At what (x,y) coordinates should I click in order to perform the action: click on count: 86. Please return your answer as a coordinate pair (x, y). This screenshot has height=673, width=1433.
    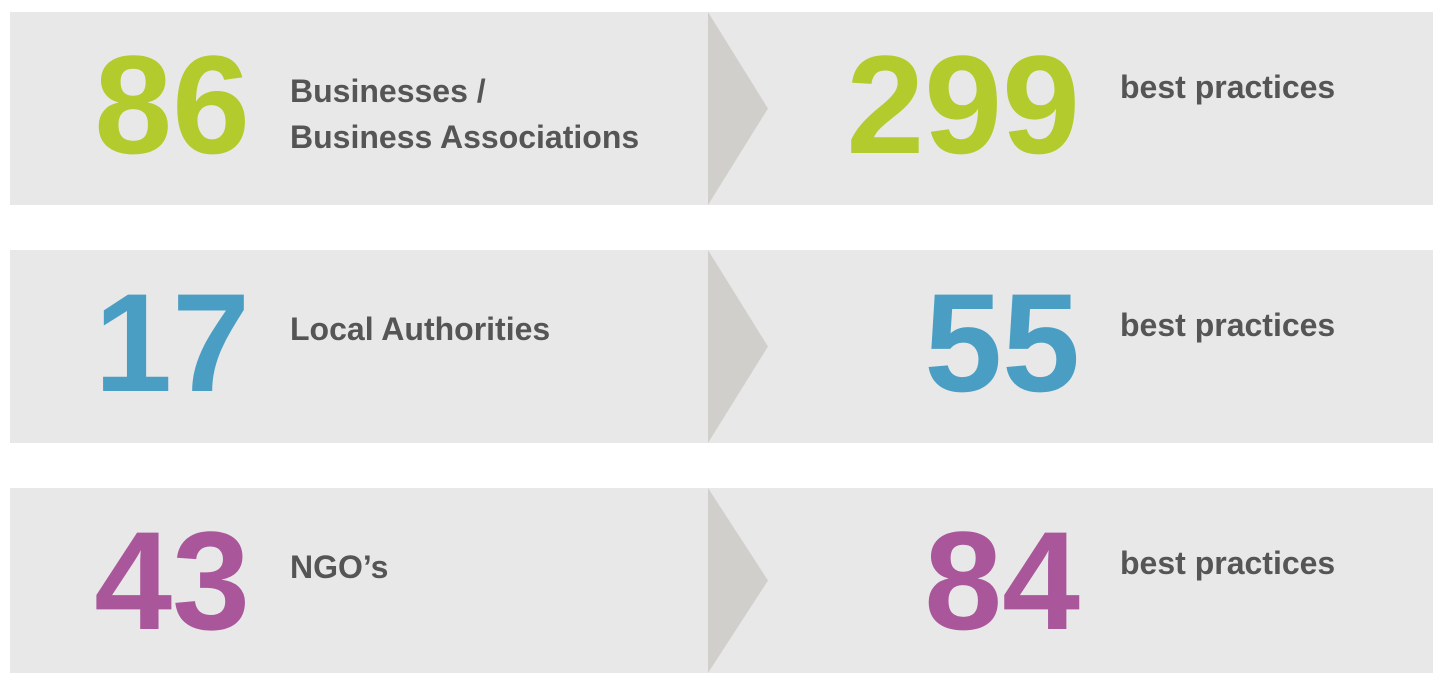
    Looking at the image, I should click on (172, 104).